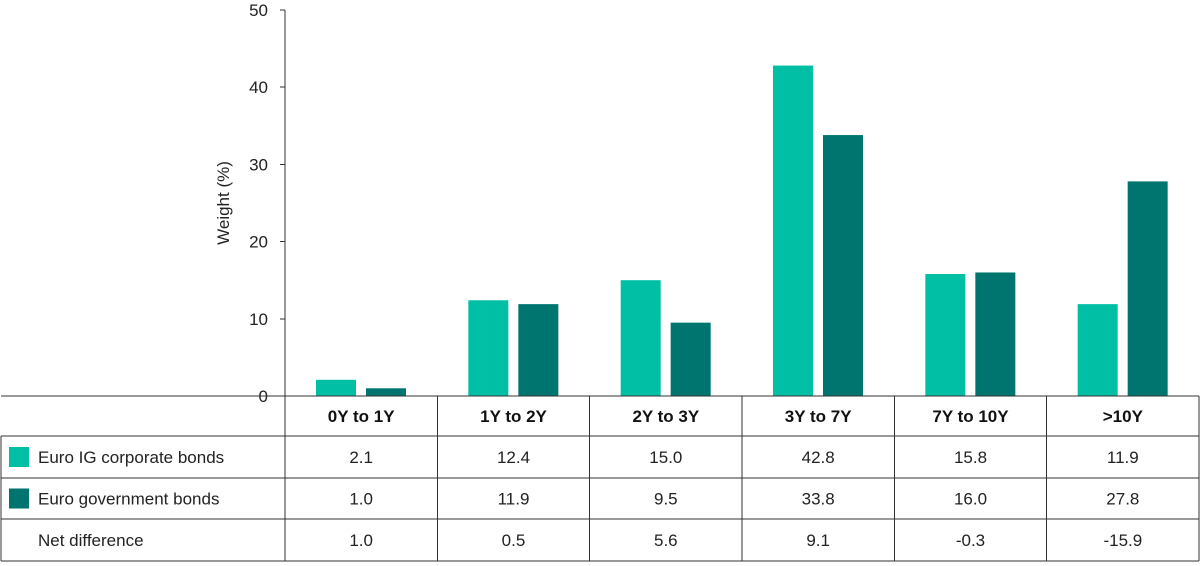  I want to click on category-label: 1Y to 2Y, so click(513, 416).